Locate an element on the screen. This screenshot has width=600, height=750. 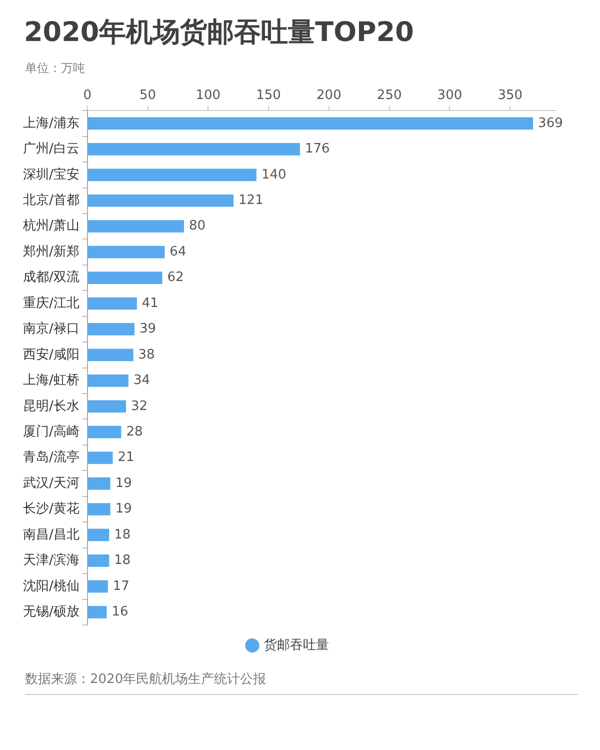
source-note: 数据来源：2020年民航机场生产统计公报 is located at coordinates (145, 679).